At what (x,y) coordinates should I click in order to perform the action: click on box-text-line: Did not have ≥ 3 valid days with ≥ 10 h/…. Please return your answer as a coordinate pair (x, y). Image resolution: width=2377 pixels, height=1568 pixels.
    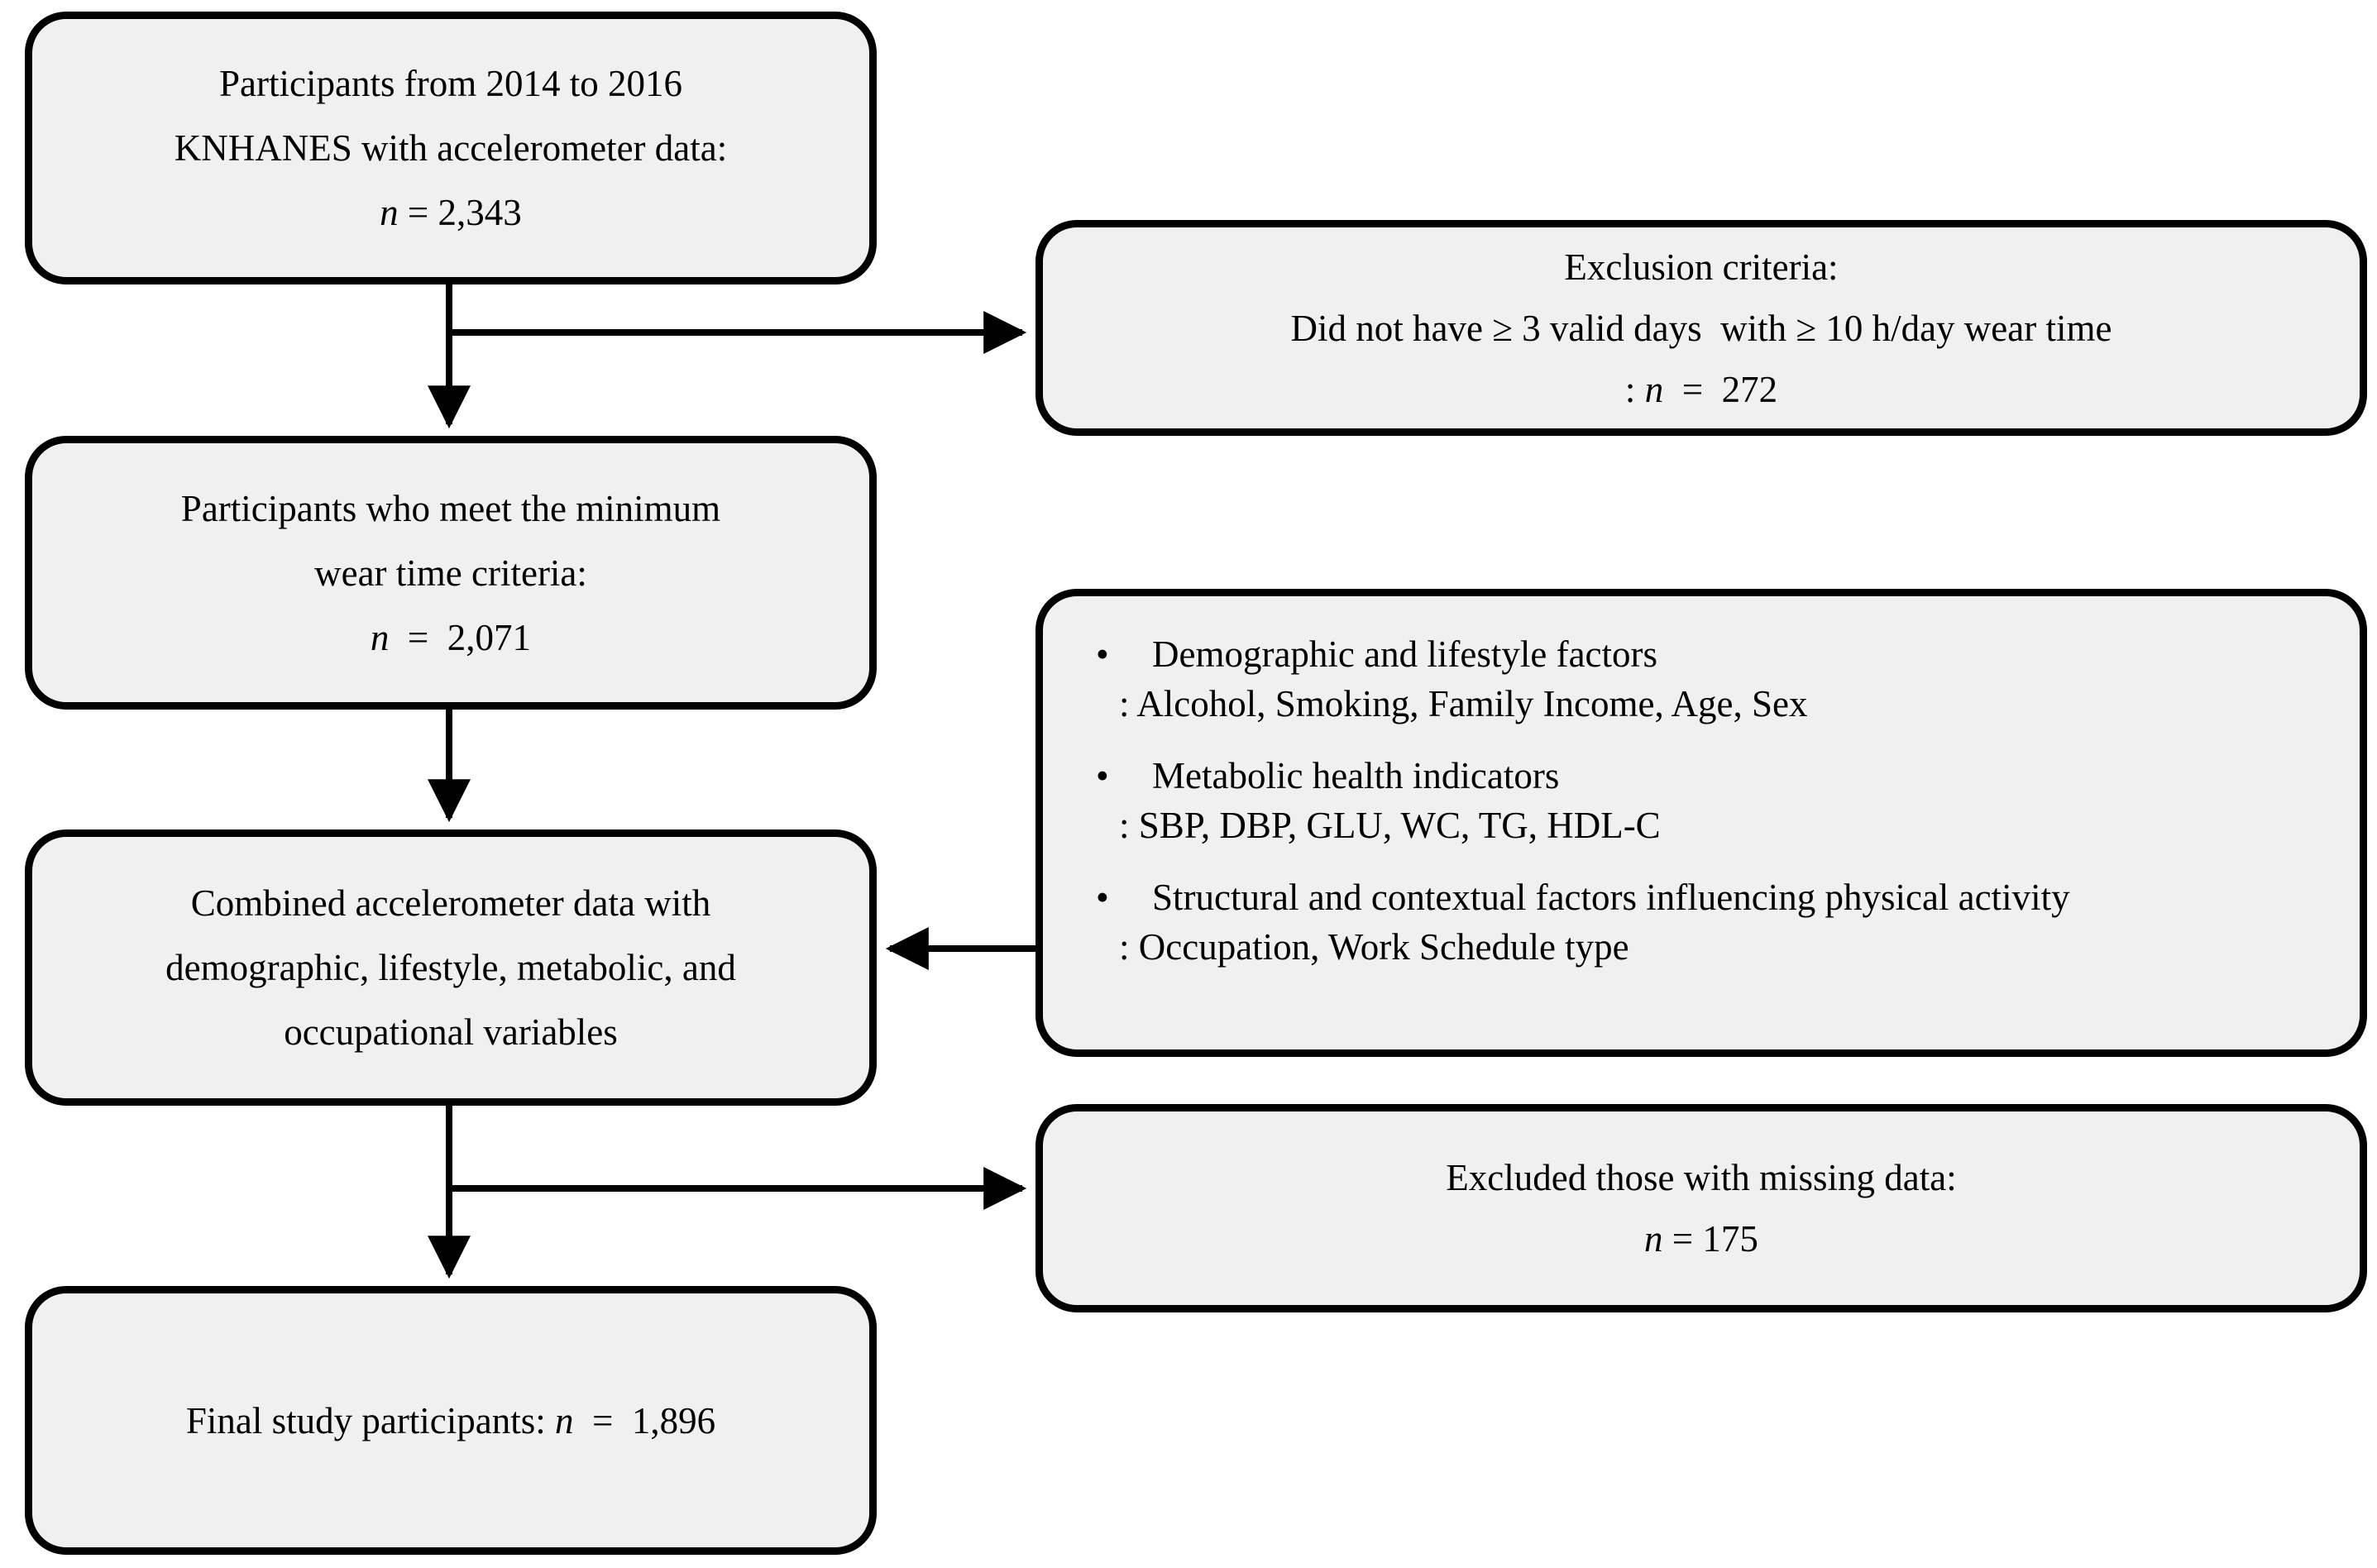
    Looking at the image, I should click on (1702, 328).